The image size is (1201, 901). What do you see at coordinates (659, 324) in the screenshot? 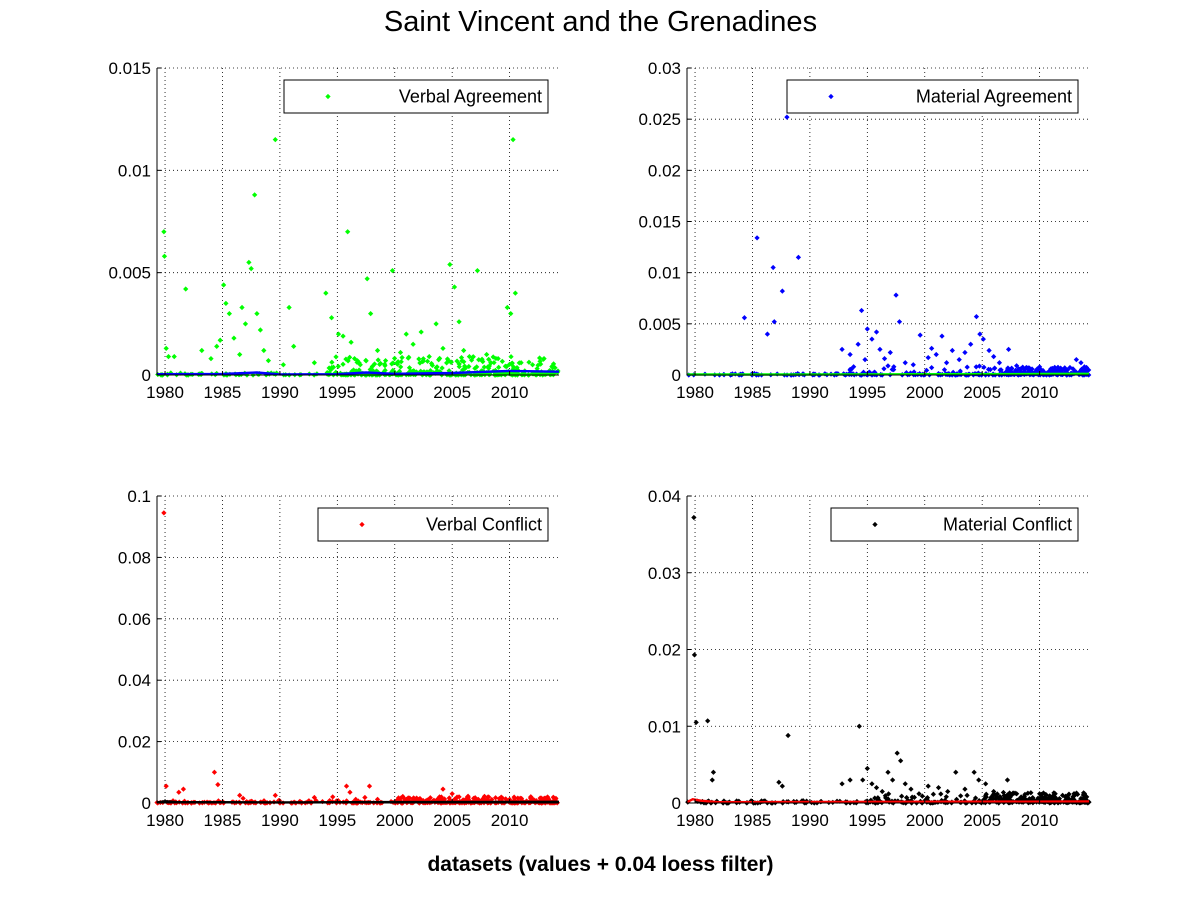
I see `y-tick-label: 0.005` at bounding box center [659, 324].